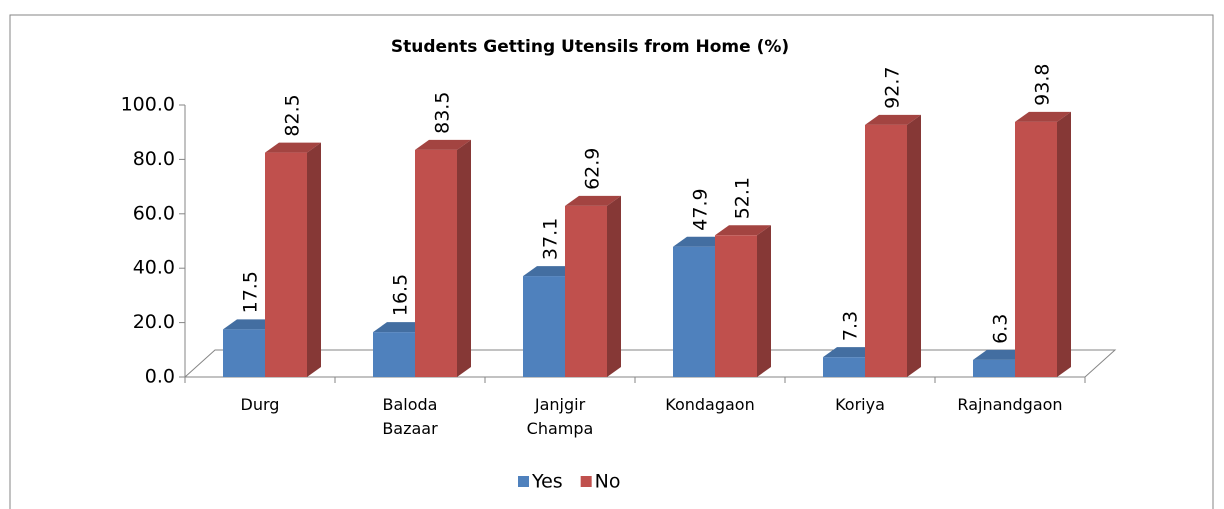 Image resolution: width=1224 pixels, height=509 pixels. I want to click on value-label: 7.3, so click(851, 326).